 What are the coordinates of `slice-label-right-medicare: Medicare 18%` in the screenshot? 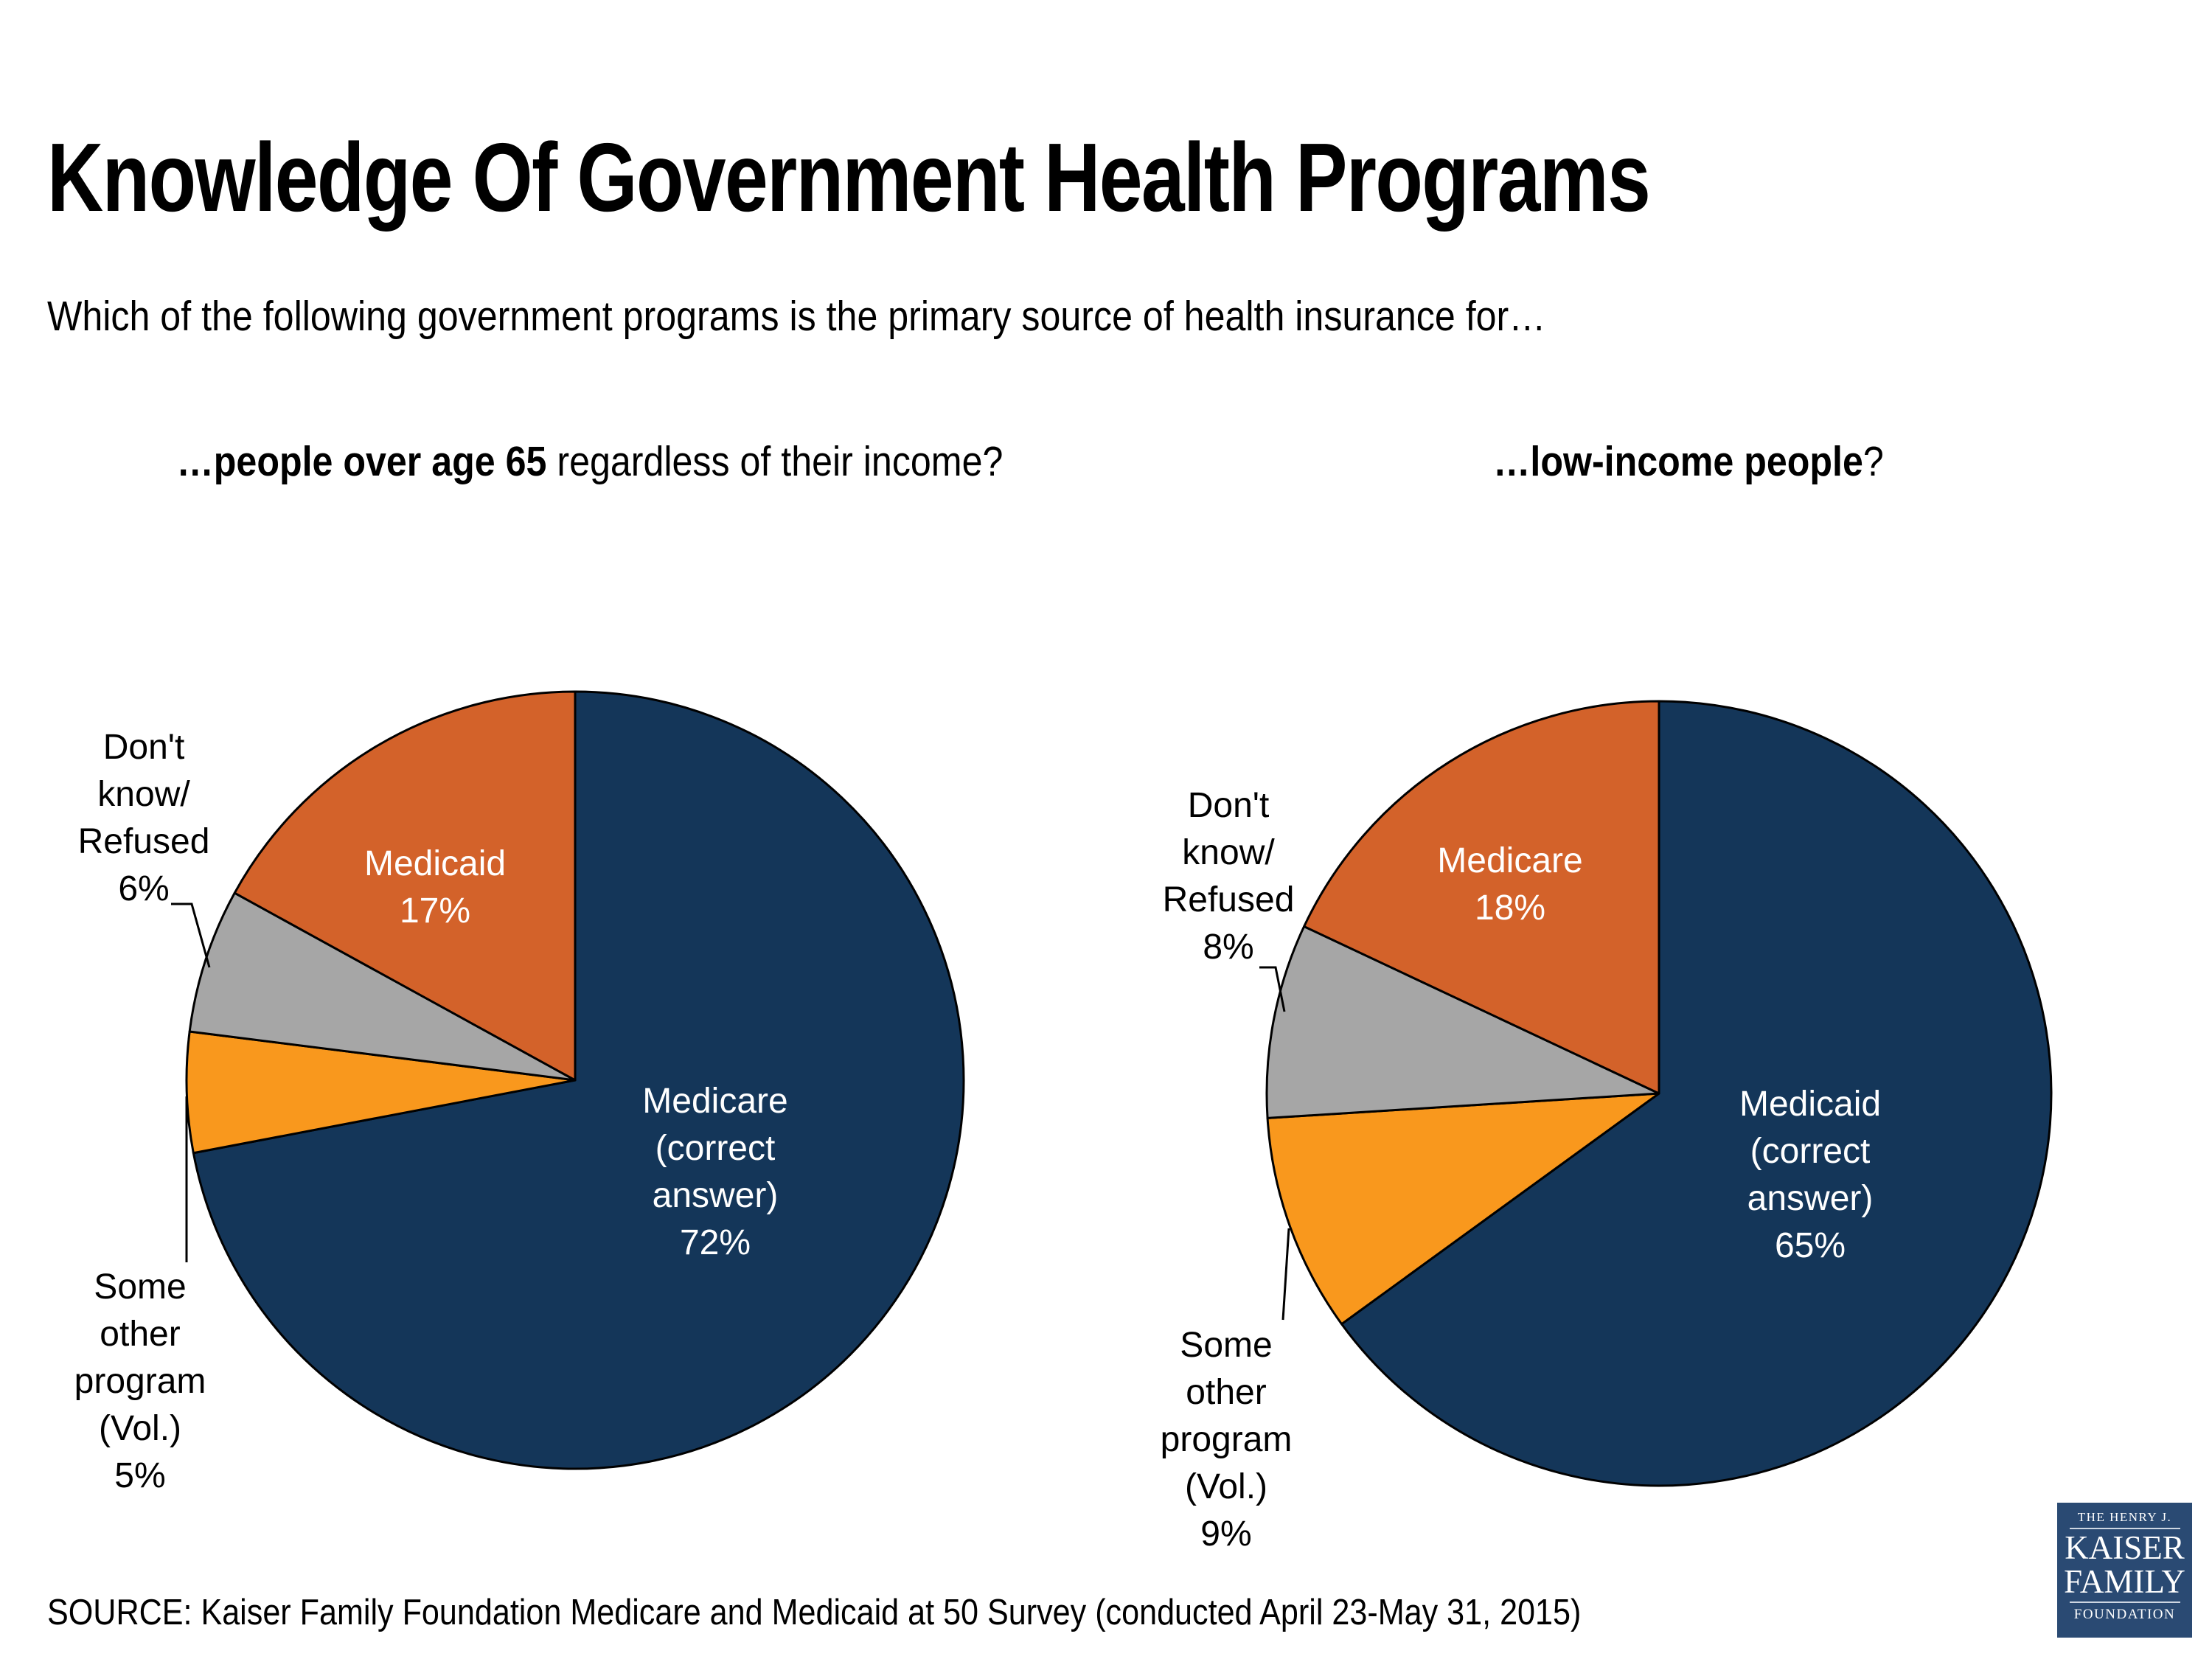 It's located at (1510, 884).